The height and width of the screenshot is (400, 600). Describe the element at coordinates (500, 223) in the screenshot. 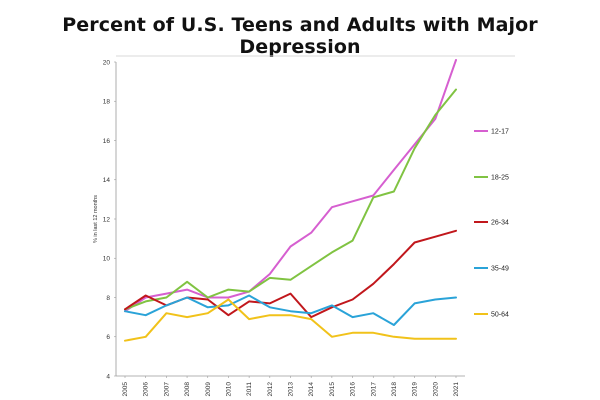

I see `legend-label-26-34: 26-34` at that location.